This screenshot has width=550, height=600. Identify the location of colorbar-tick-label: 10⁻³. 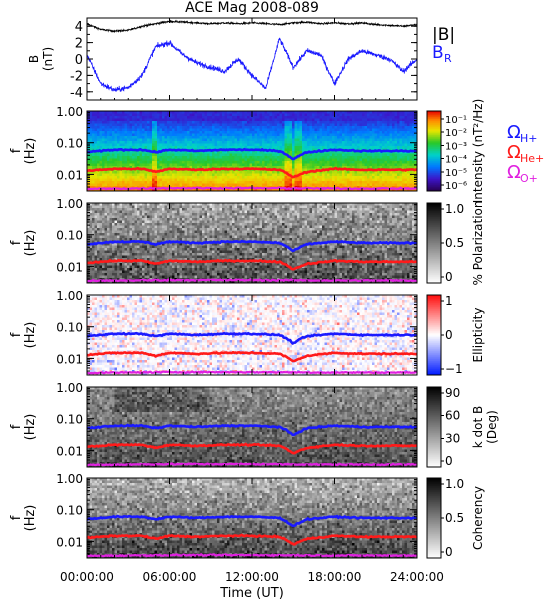
(456, 146).